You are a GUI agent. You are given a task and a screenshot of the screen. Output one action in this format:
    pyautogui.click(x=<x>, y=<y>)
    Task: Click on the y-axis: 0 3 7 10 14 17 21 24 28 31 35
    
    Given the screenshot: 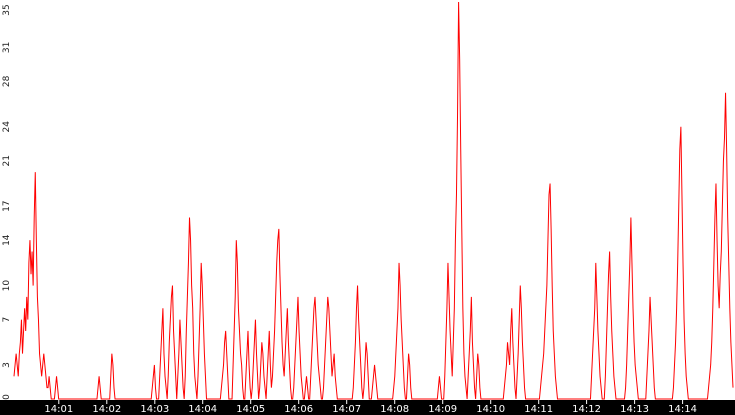 What is the action you would take?
    pyautogui.click(x=7, y=202)
    